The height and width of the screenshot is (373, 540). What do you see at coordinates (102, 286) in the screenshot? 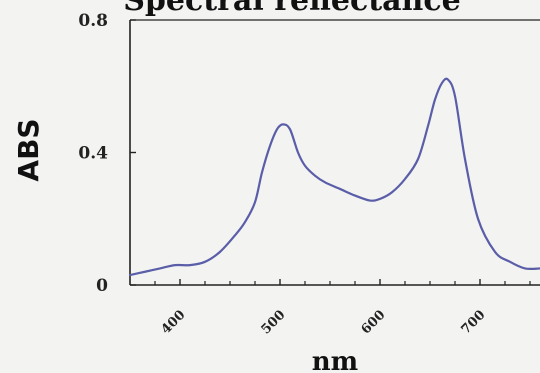
I see `y-tick-label: 0` at bounding box center [102, 286].